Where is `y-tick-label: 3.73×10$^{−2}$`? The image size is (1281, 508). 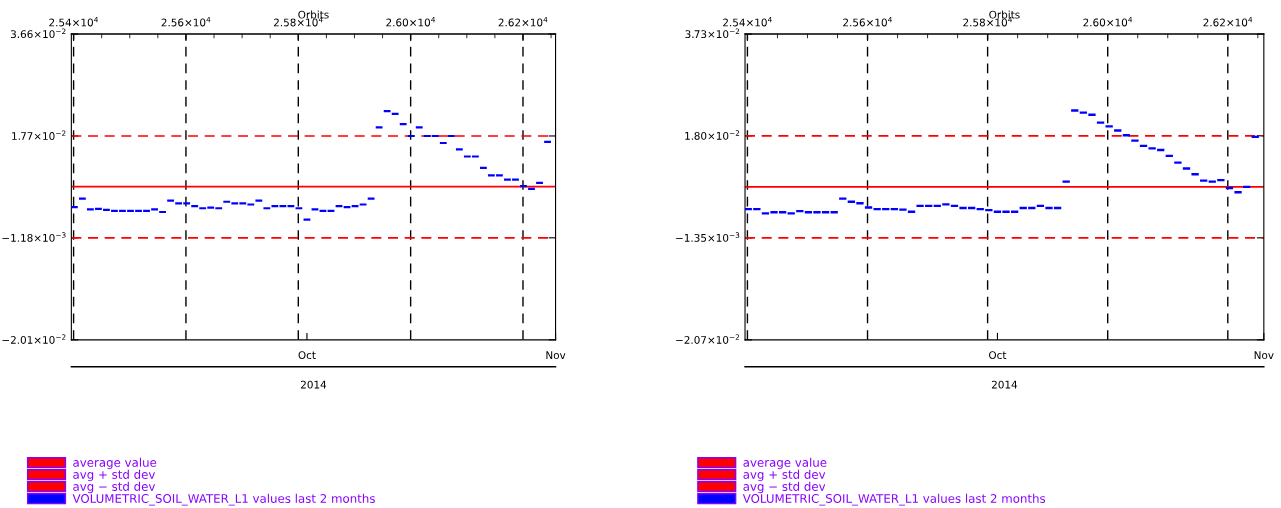 y-tick-label: 3.73×10$^{−2}$ is located at coordinates (712, 33).